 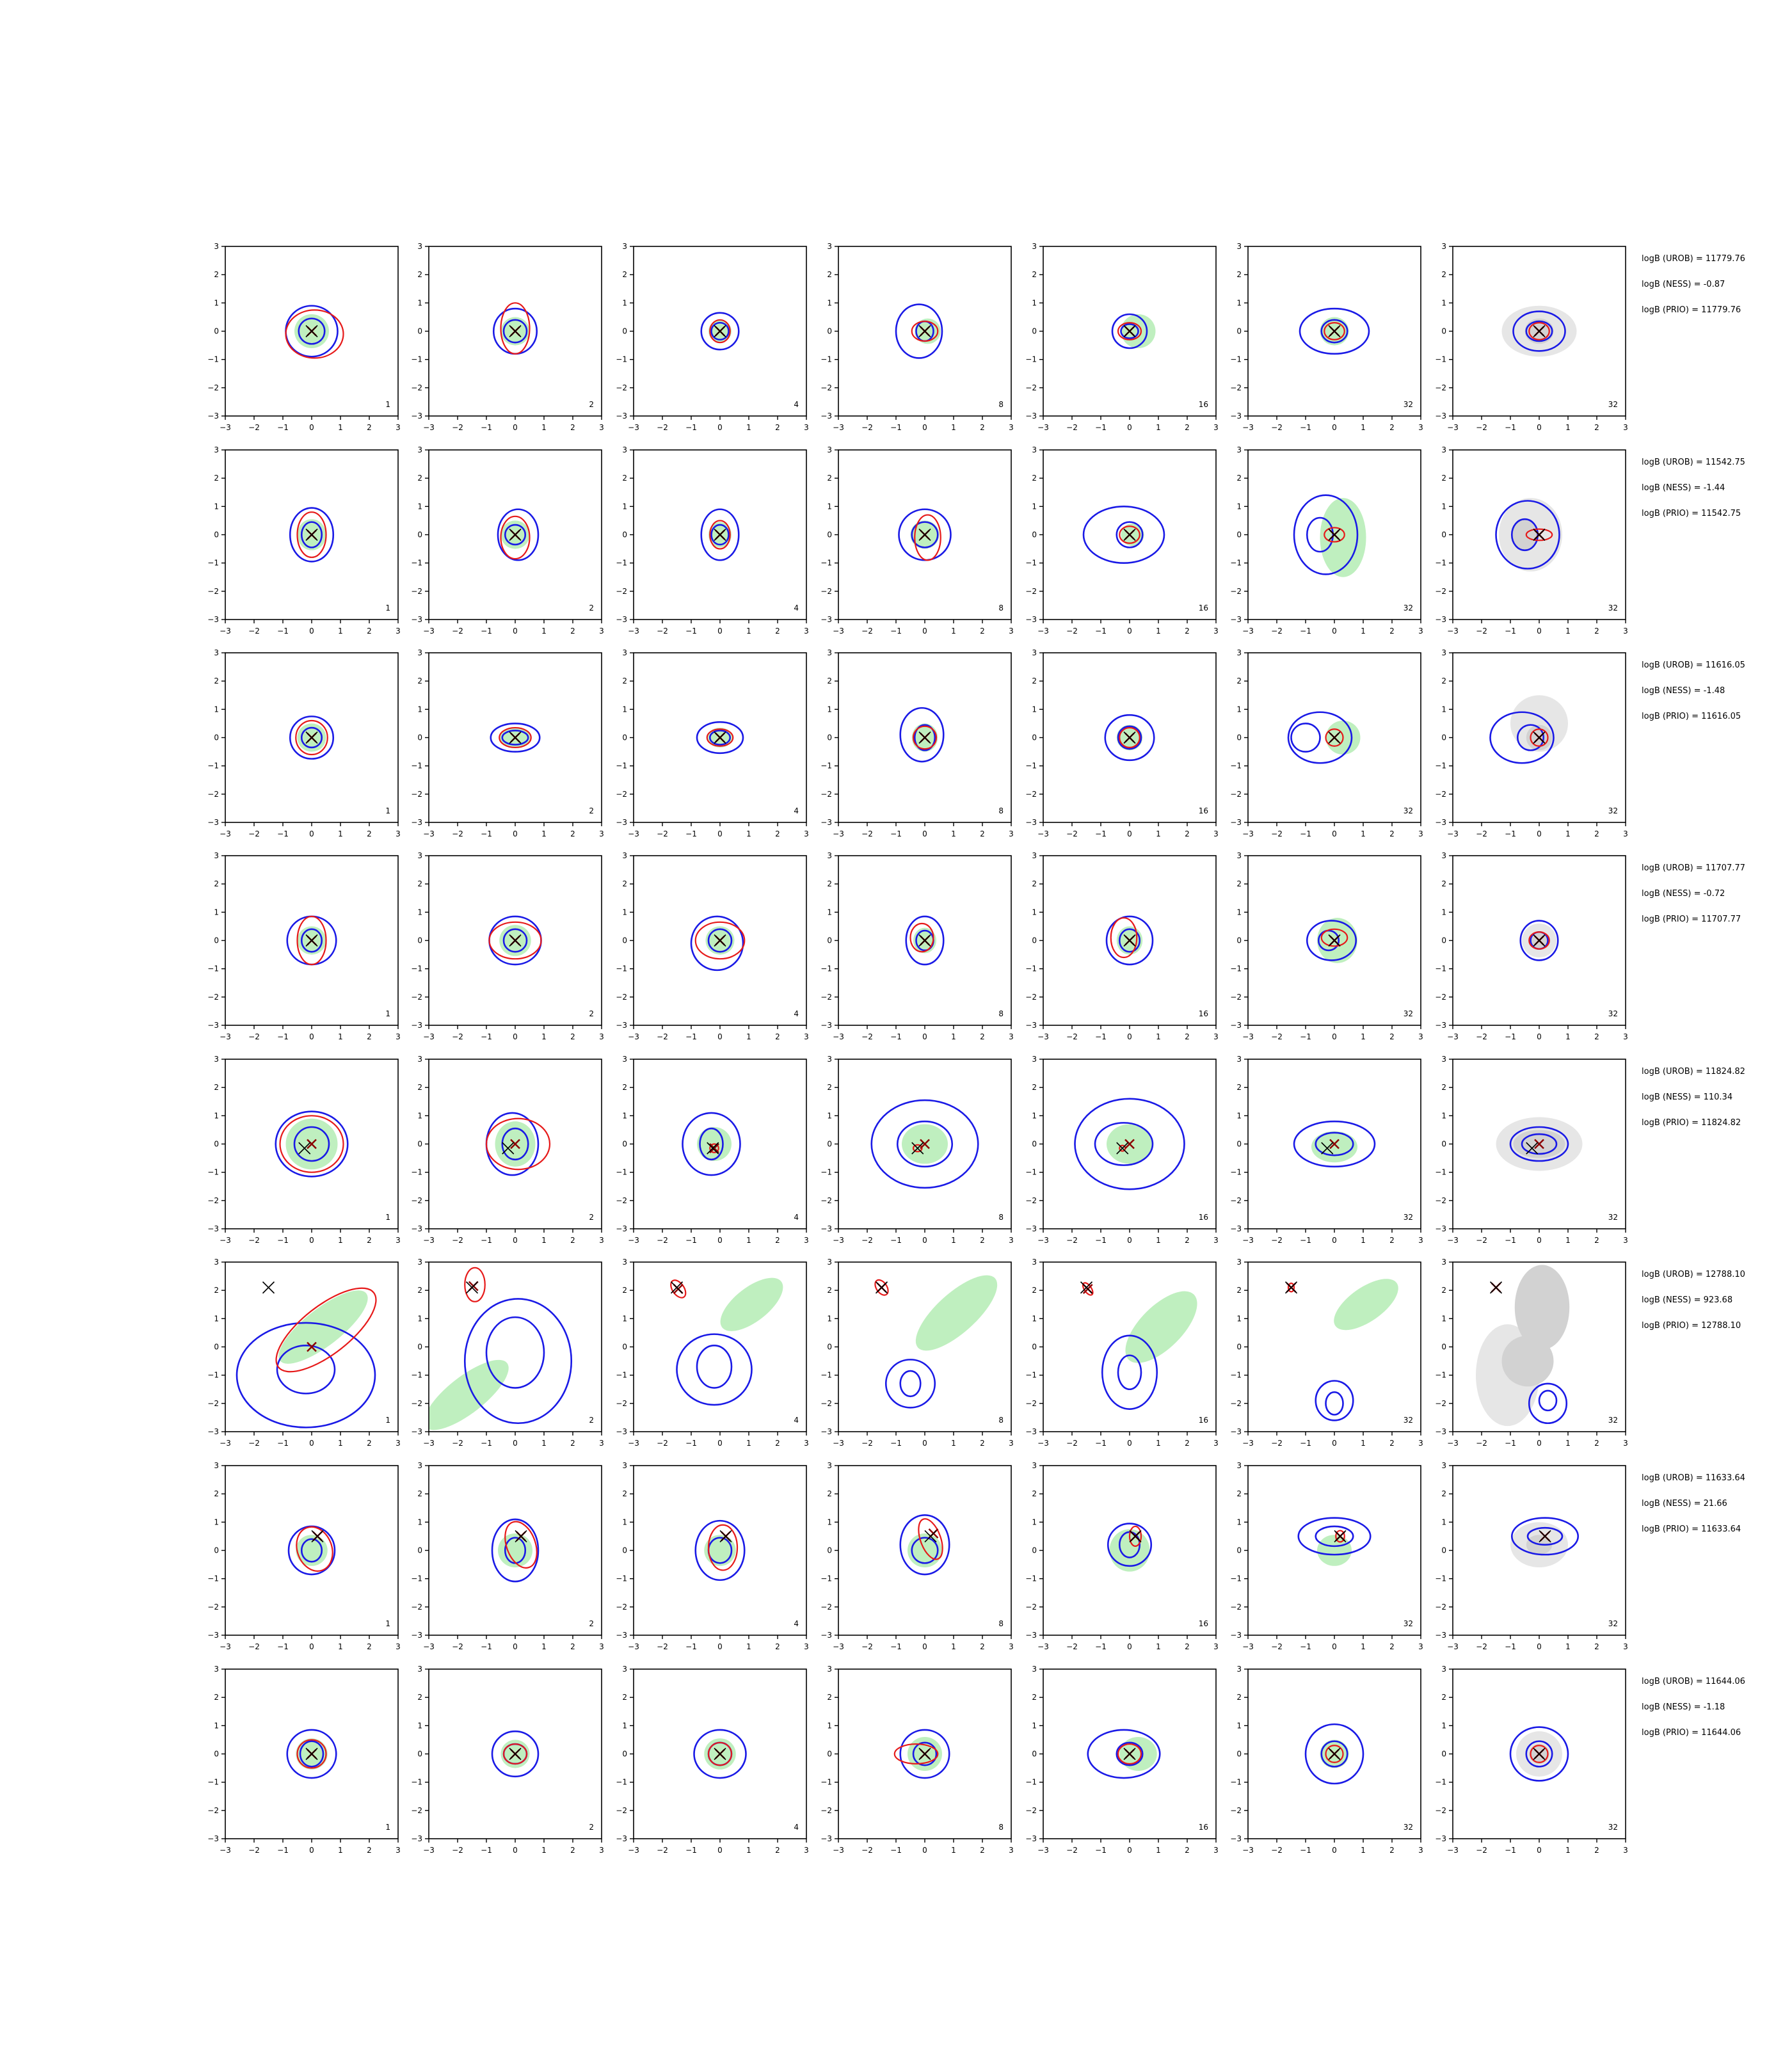 What do you see at coordinates (304, 337) in the screenshot?
I see `subplot: −3−3 −2 −2 −1 −1 0 0 1 1 2 2 3 3 1` at bounding box center [304, 337].